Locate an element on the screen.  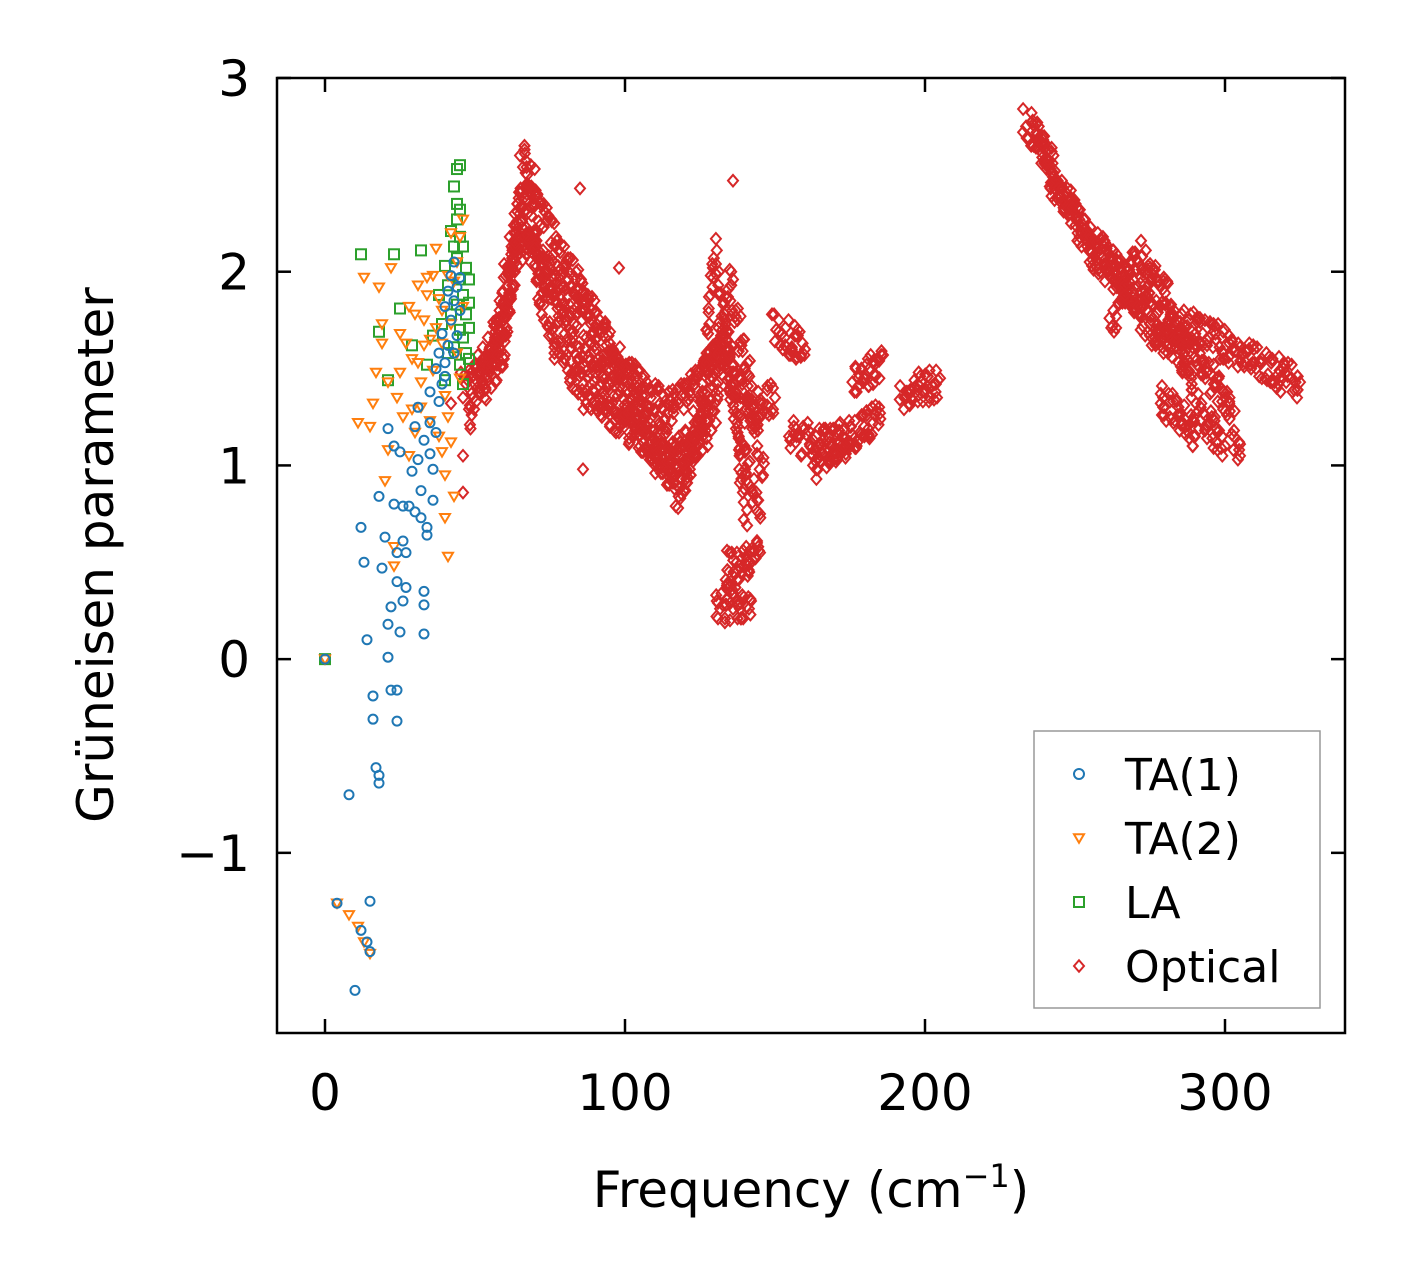
legend-entry: LA is located at coordinates (1127, 903).